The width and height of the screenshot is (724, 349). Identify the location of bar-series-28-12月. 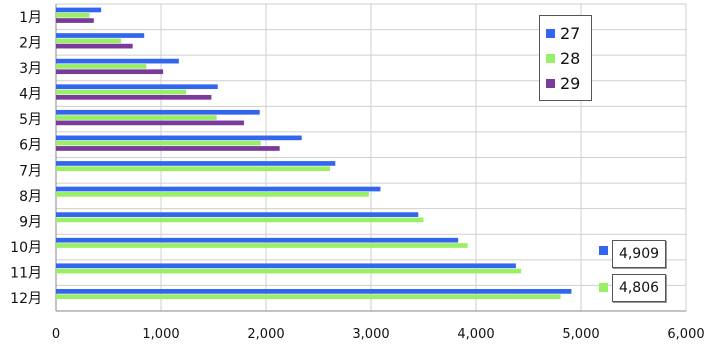
(308, 297).